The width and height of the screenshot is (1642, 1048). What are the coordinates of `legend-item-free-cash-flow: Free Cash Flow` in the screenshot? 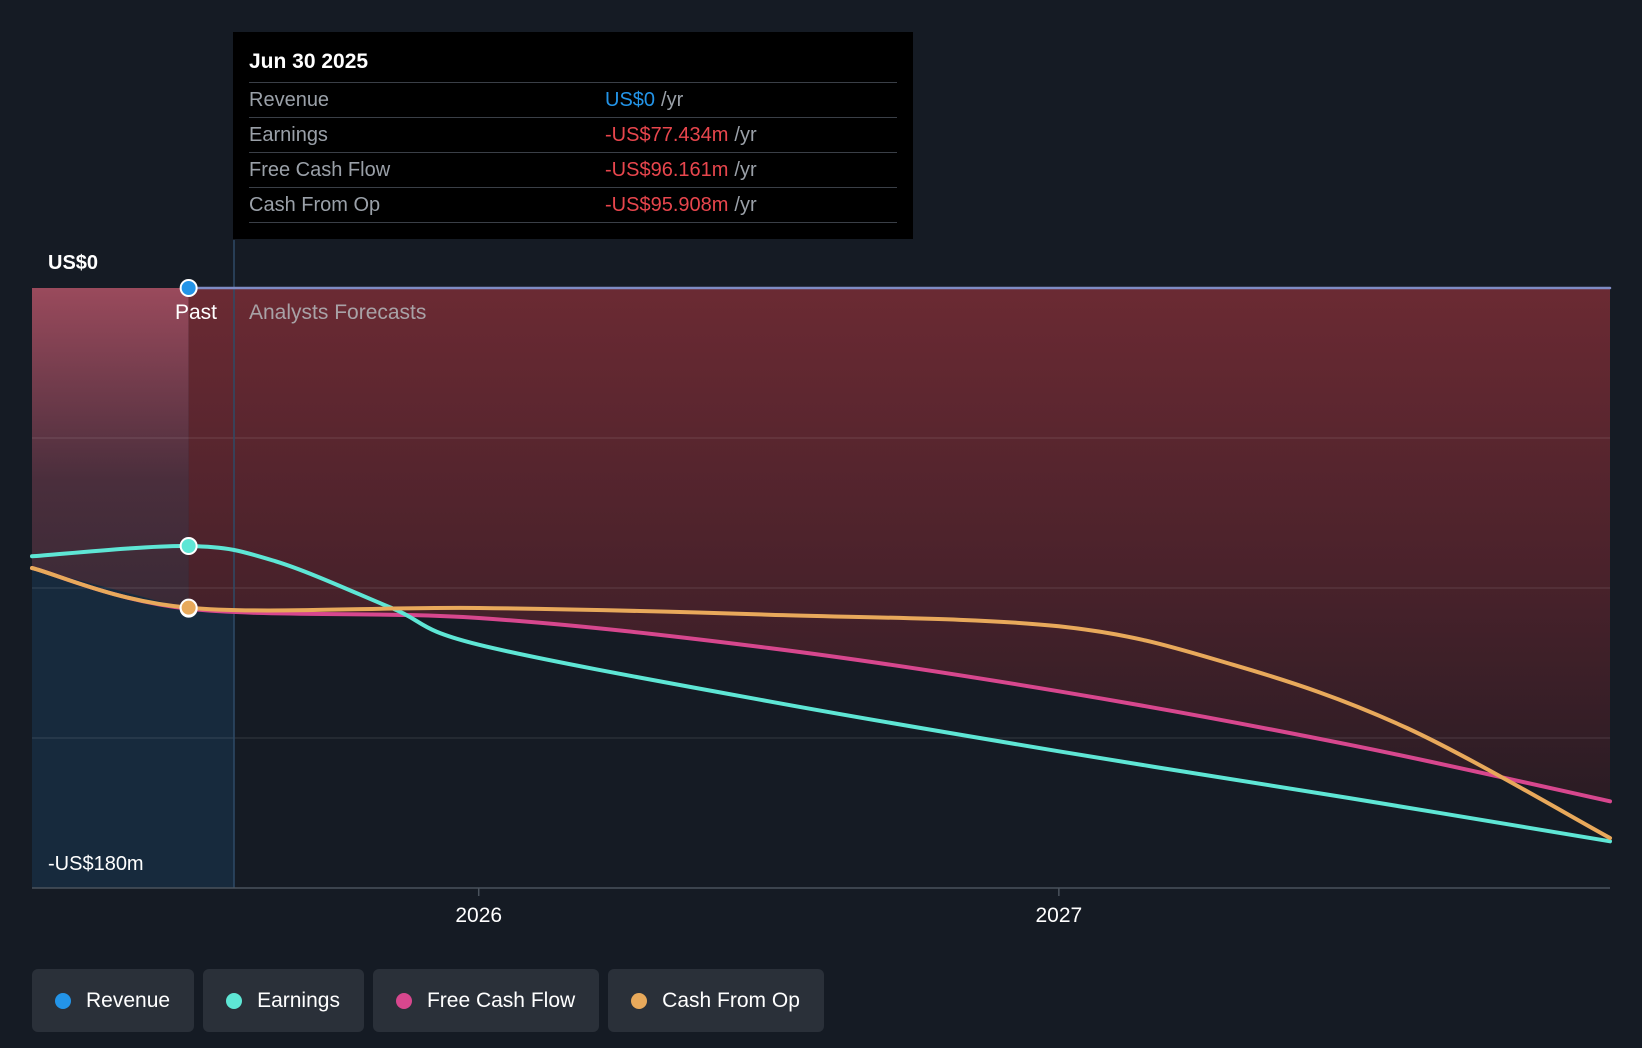 It's located at (486, 1000).